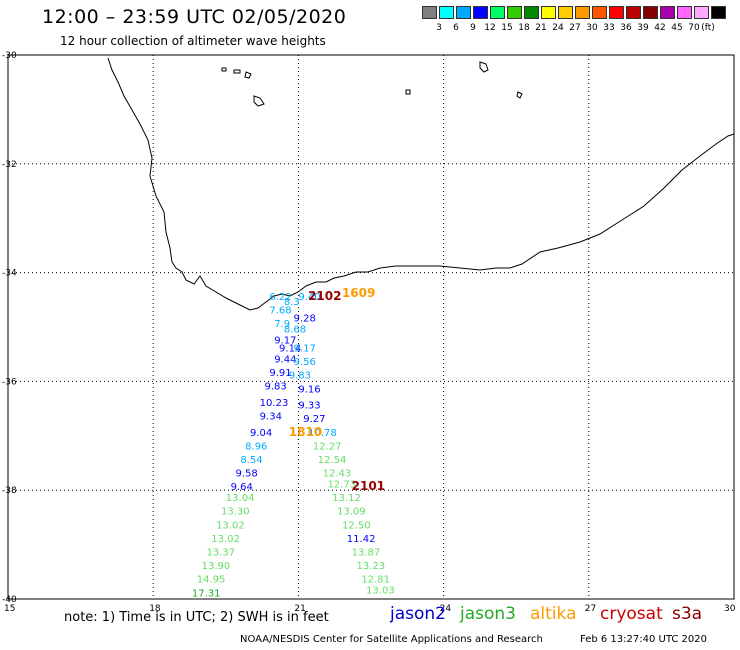 The height and width of the screenshot is (650, 740). Describe the element at coordinates (299, 609) in the screenshot. I see `lon-tick-label: 21` at that location.